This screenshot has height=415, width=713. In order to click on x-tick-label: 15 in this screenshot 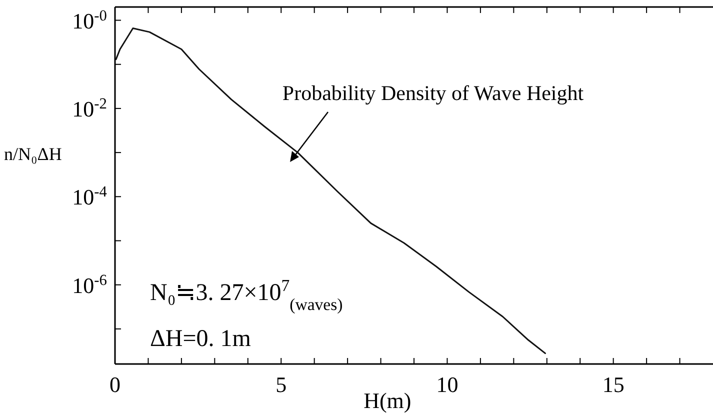, I will do `click(613, 384)`.